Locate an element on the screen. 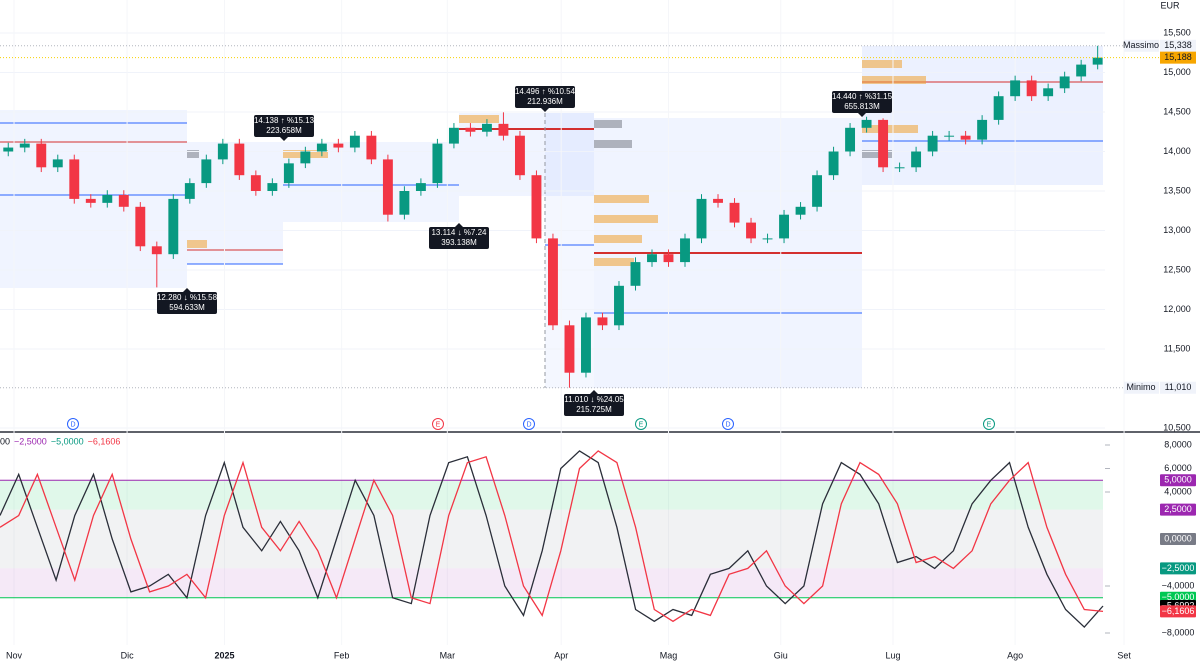 The image size is (1200, 666). y-tick-label: 13,500 is located at coordinates (1177, 190).